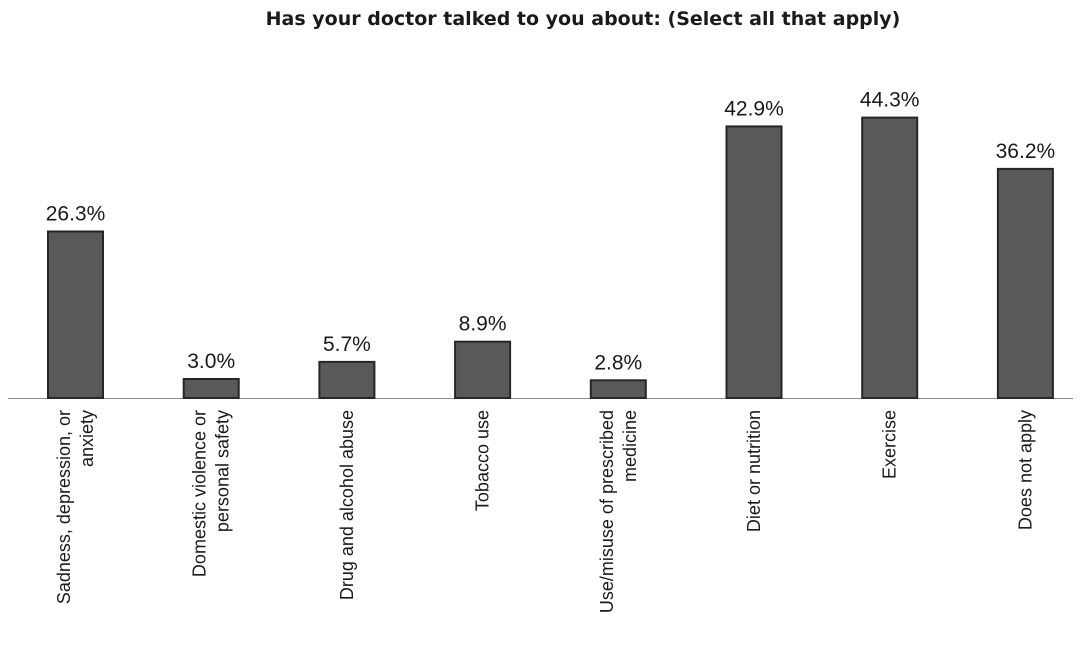  I want to click on category-label-line: medicine, so click(630, 446).